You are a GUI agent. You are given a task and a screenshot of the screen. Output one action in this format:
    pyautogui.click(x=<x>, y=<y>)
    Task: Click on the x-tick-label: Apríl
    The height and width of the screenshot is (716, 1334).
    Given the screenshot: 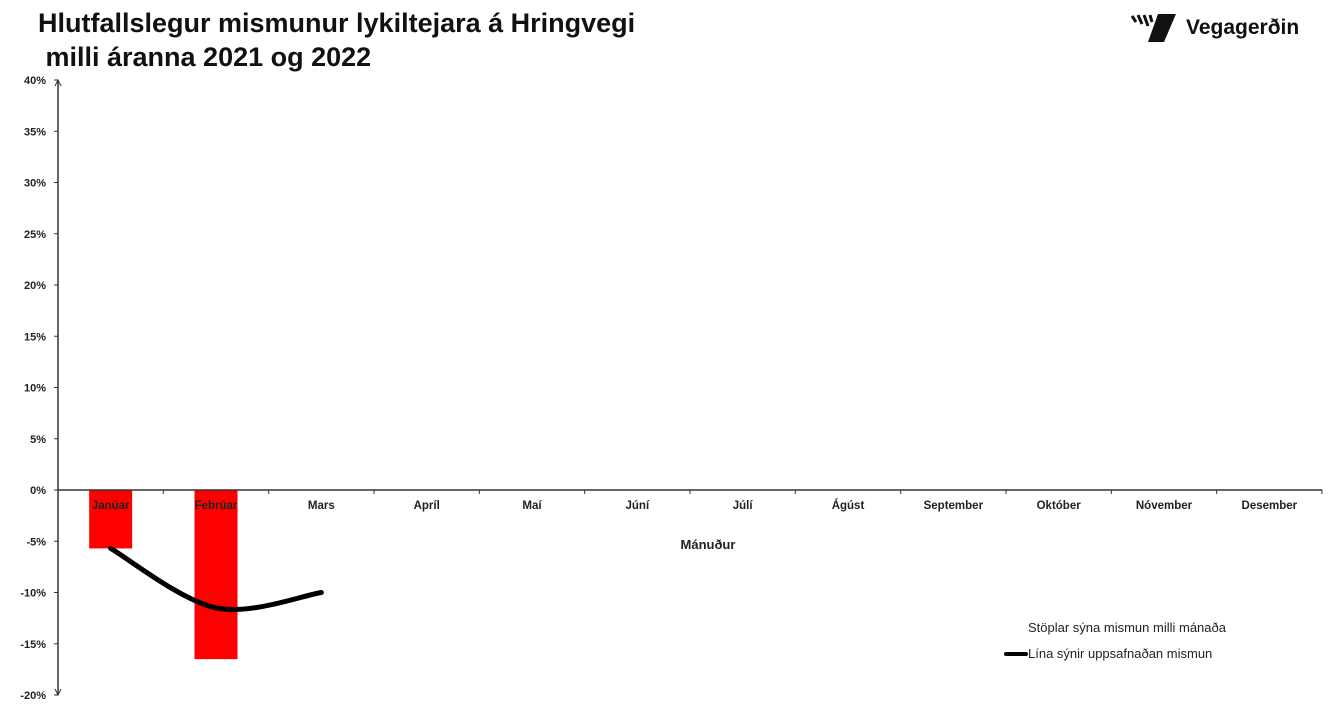 What is the action you would take?
    pyautogui.click(x=427, y=506)
    